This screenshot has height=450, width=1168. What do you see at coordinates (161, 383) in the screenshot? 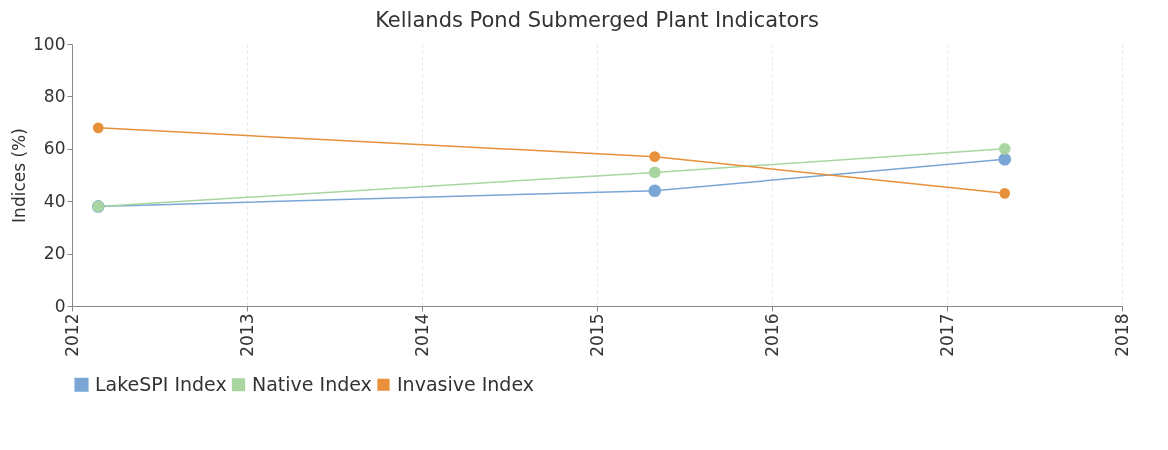
I see `legend-label: LakeSPI Index` at bounding box center [161, 383].